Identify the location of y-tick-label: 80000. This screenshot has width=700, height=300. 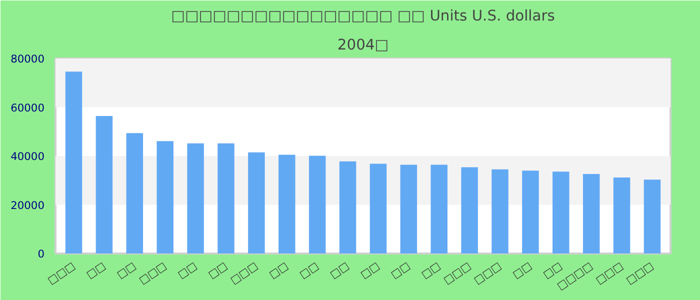
(27, 59).